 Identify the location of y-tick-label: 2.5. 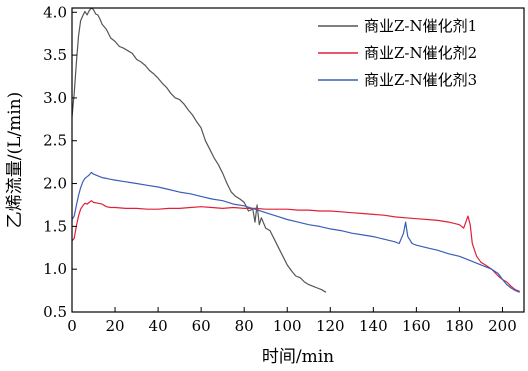
(55, 141).